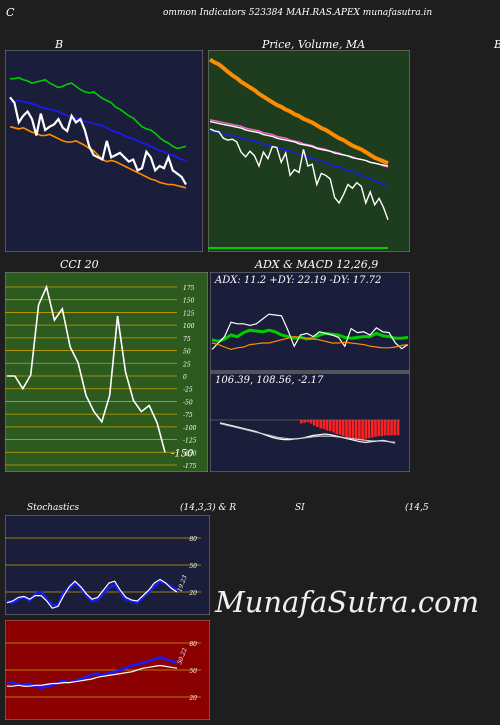 This screenshot has width=500, height=725. What do you see at coordinates (192, 593) in the screenshot?
I see `stoch-tick-label: 20` at bounding box center [192, 593].